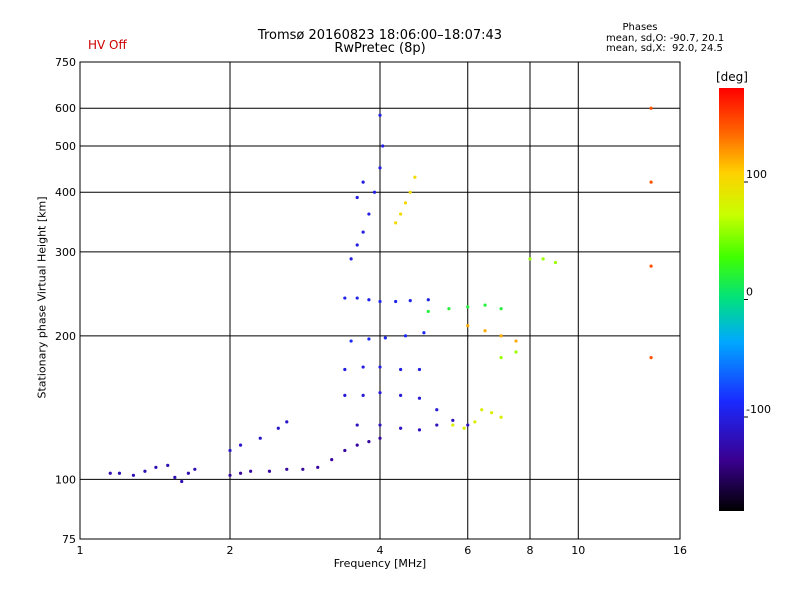 The image size is (800, 600). Describe the element at coordinates (230, 550) in the screenshot. I see `x-tick-label: 2` at that location.